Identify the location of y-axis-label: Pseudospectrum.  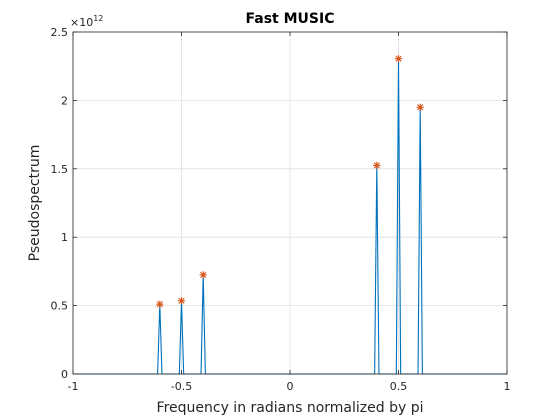
(35, 203).